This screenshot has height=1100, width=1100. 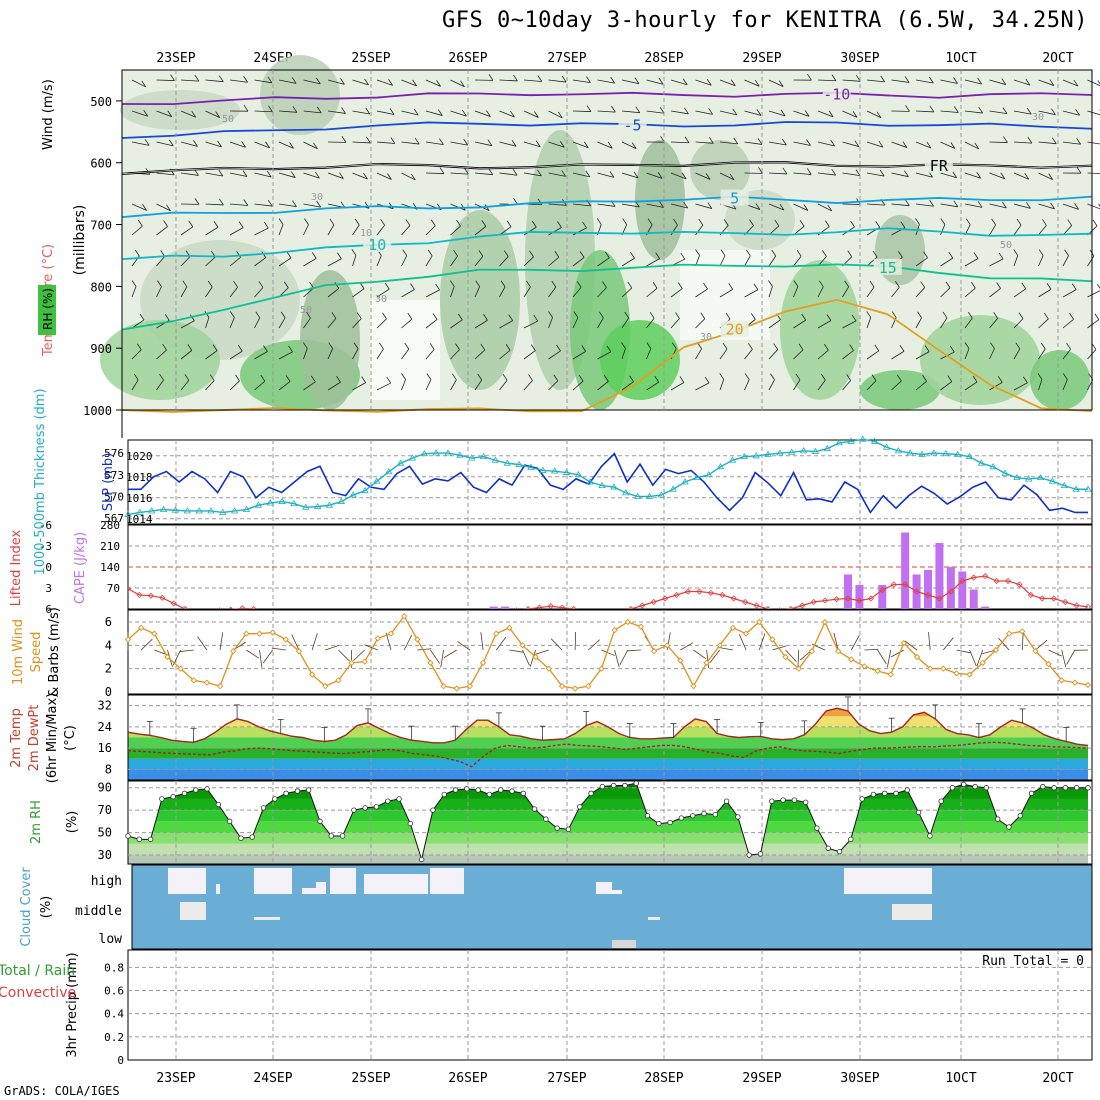 I want to click on rh-contour-label: 50, so click(x=228, y=119).